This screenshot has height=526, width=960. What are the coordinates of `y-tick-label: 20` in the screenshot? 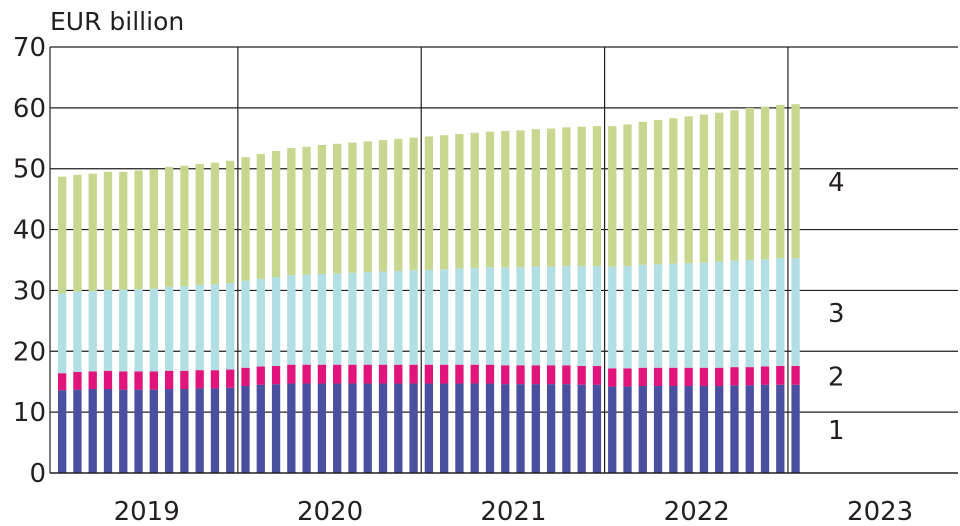 It's located at (29, 352).